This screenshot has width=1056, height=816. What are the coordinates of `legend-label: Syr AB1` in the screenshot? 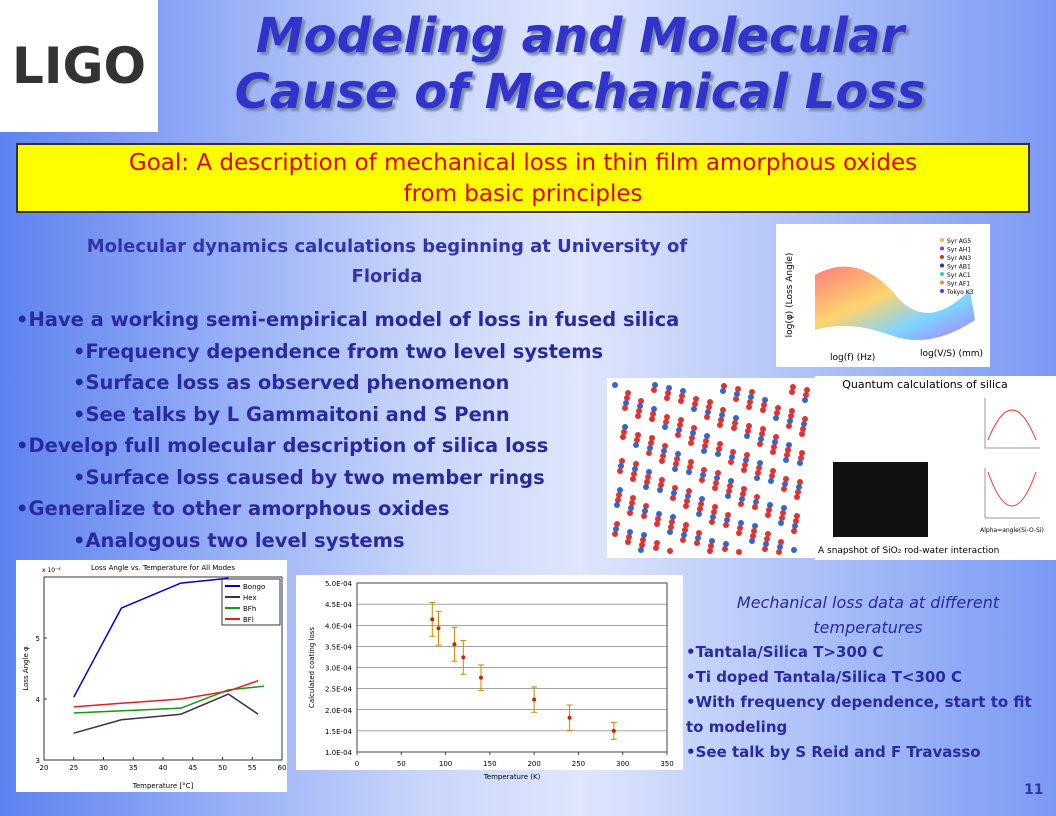 It's located at (959, 267).